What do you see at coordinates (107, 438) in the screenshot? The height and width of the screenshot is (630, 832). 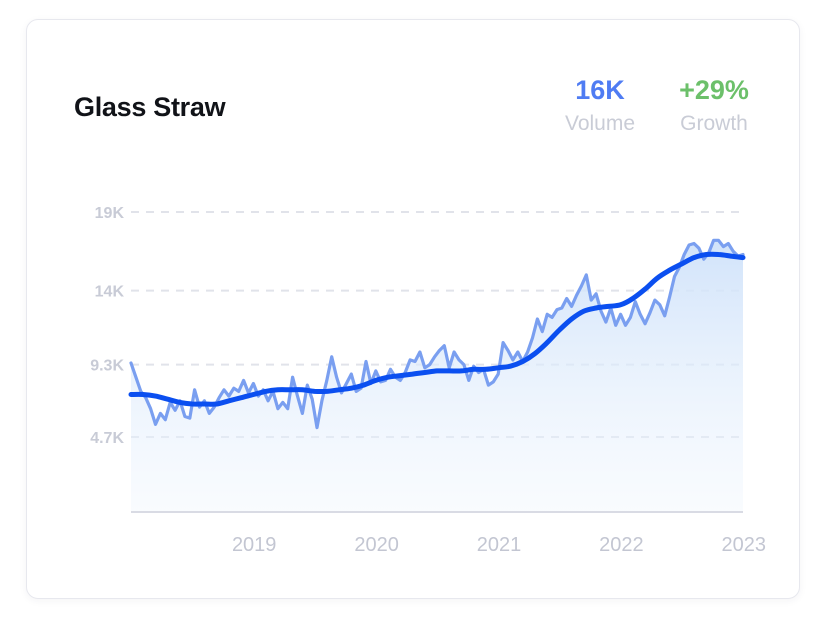 I see `y-tick-label: 4.7K` at bounding box center [107, 438].